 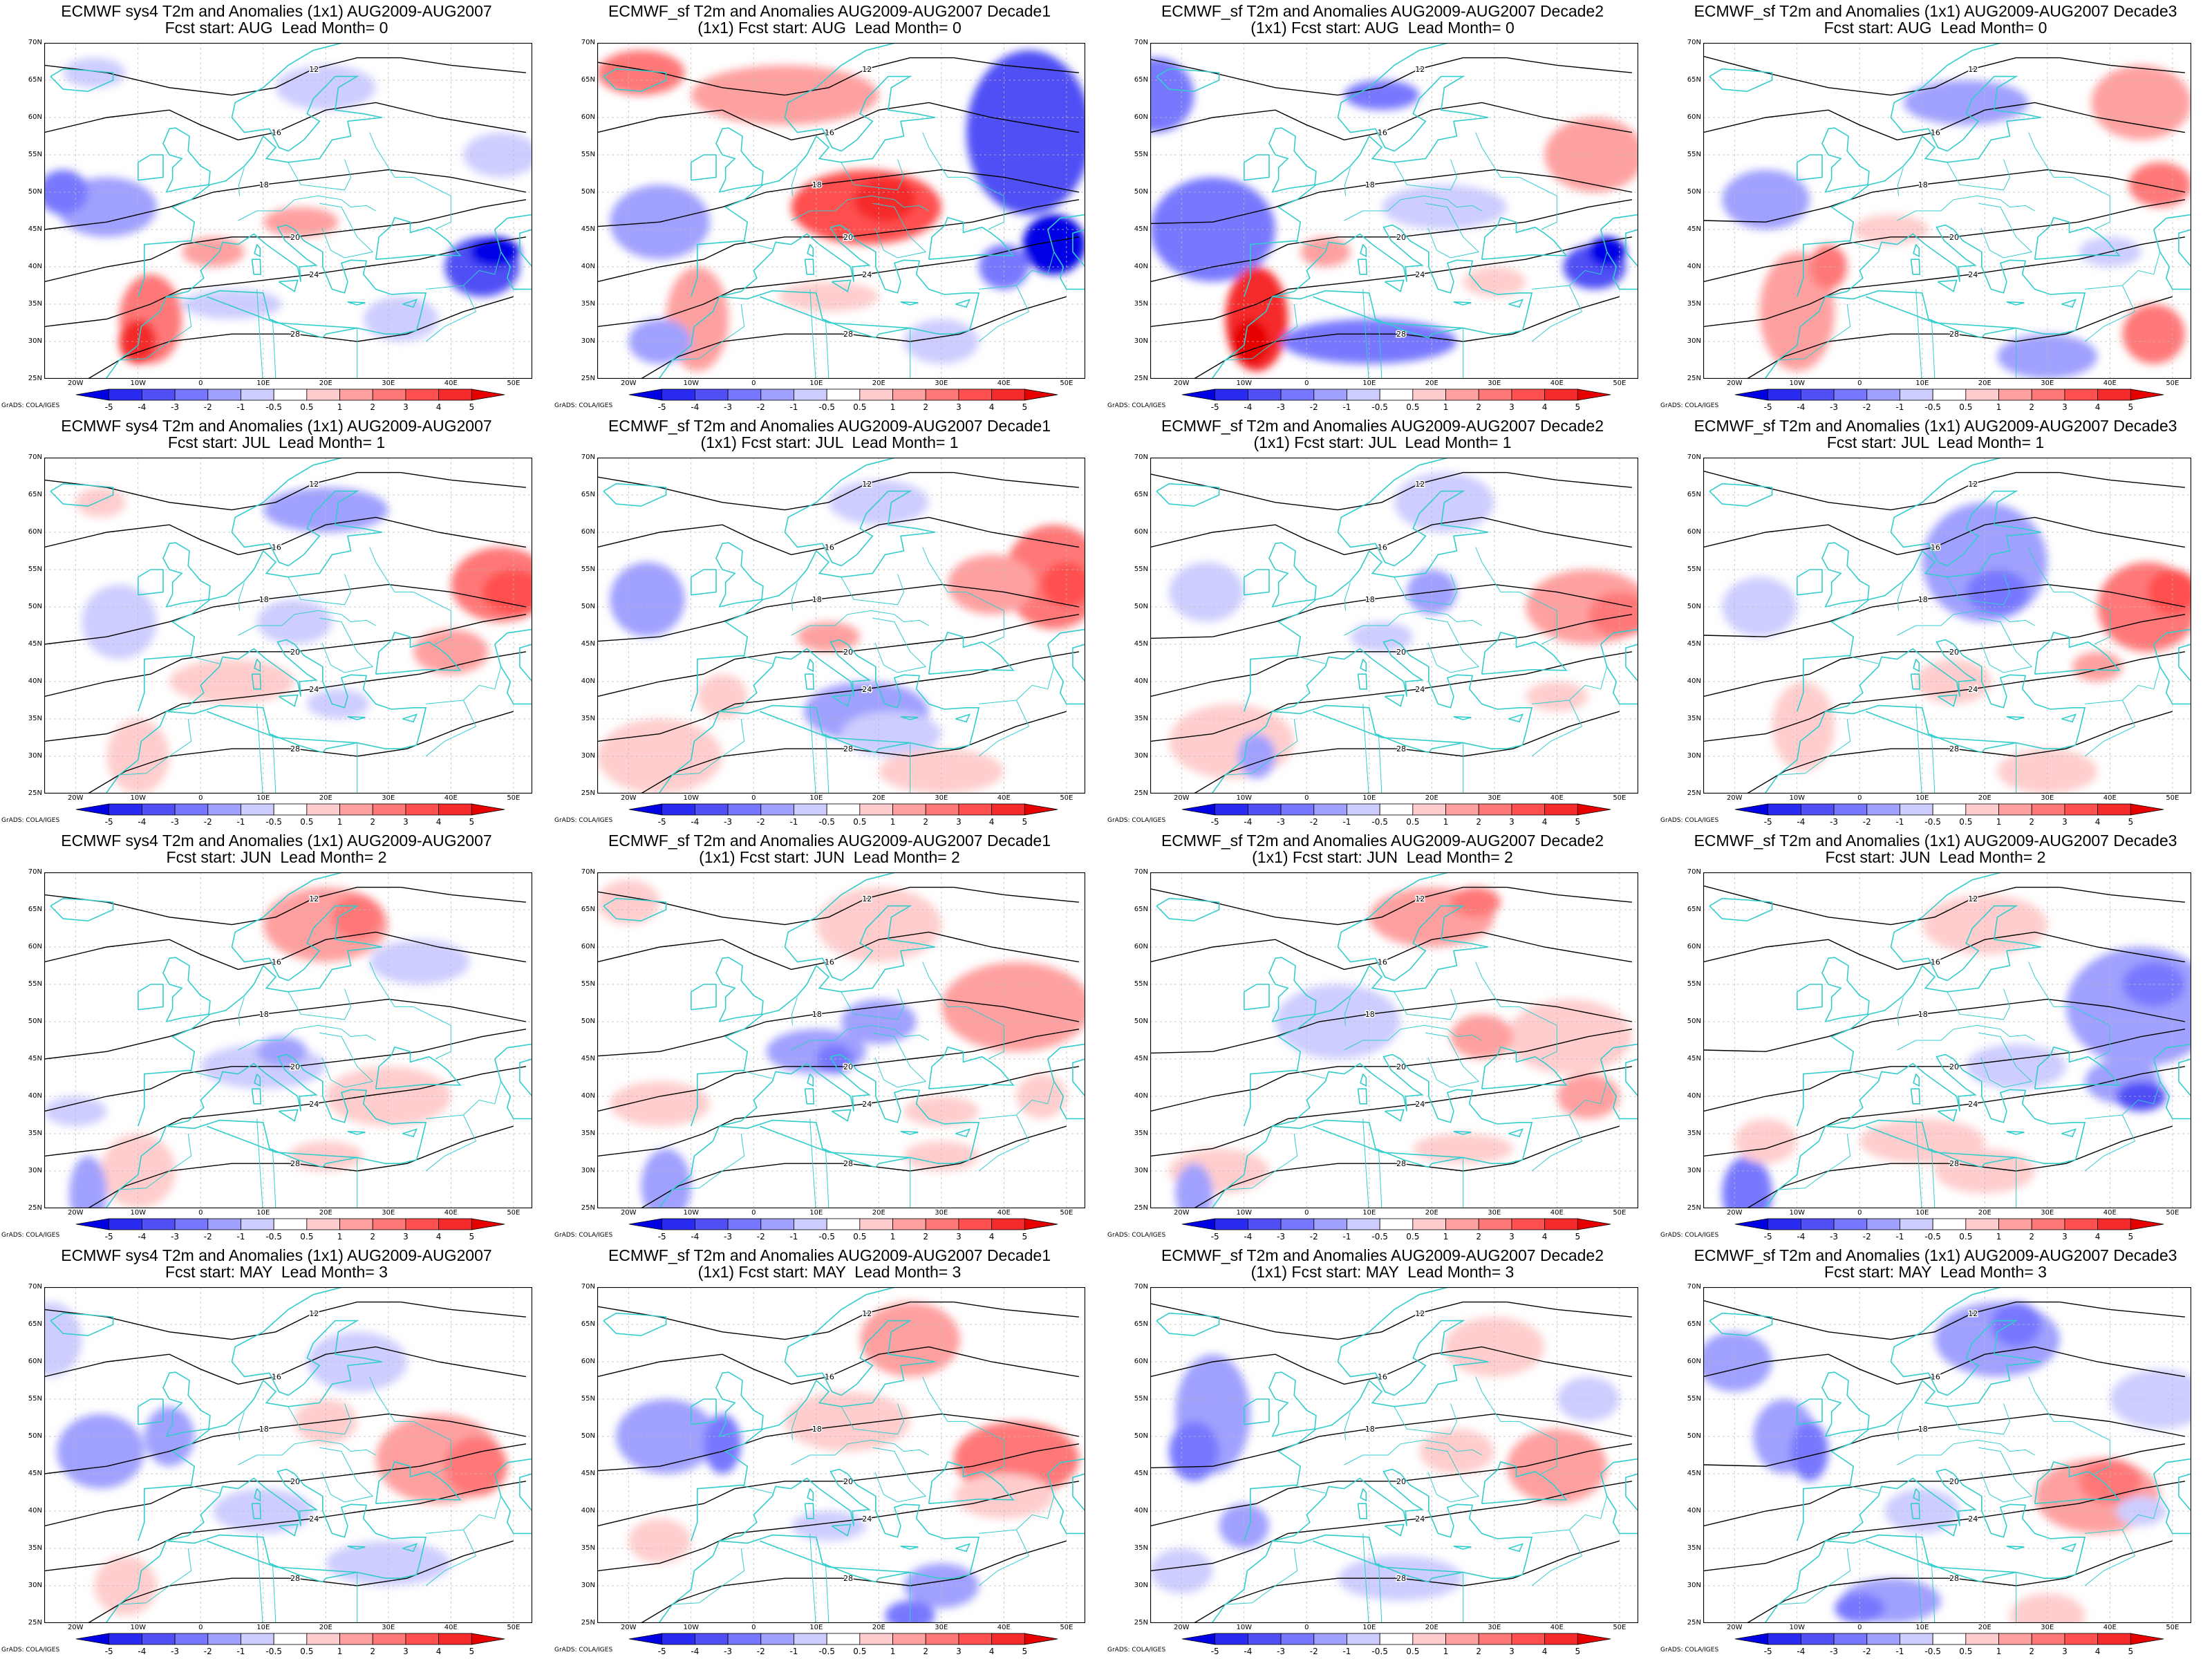 I want to click on colorbar-tick-label: -0.5, so click(x=273, y=1236).